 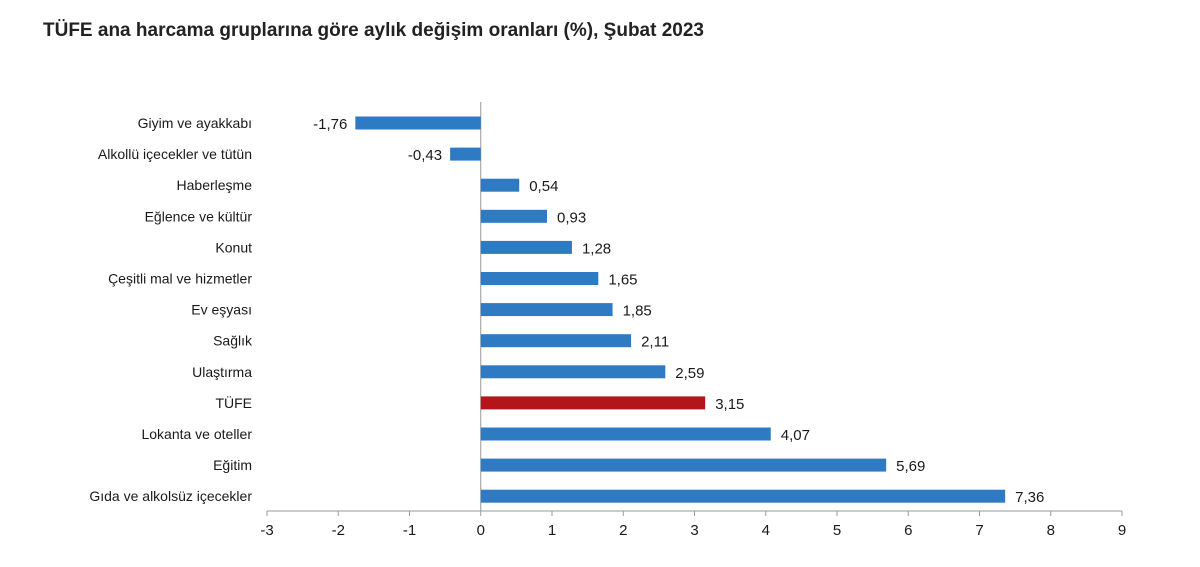 I want to click on category-label: Ulaştırma, so click(x=222, y=372).